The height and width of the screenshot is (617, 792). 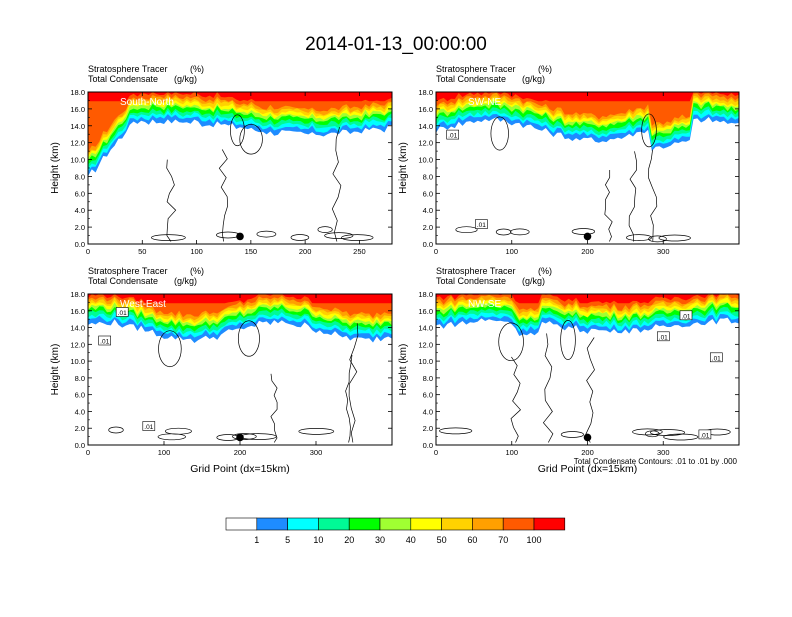 I want to click on x-tick-label: 250, so click(x=359, y=251).